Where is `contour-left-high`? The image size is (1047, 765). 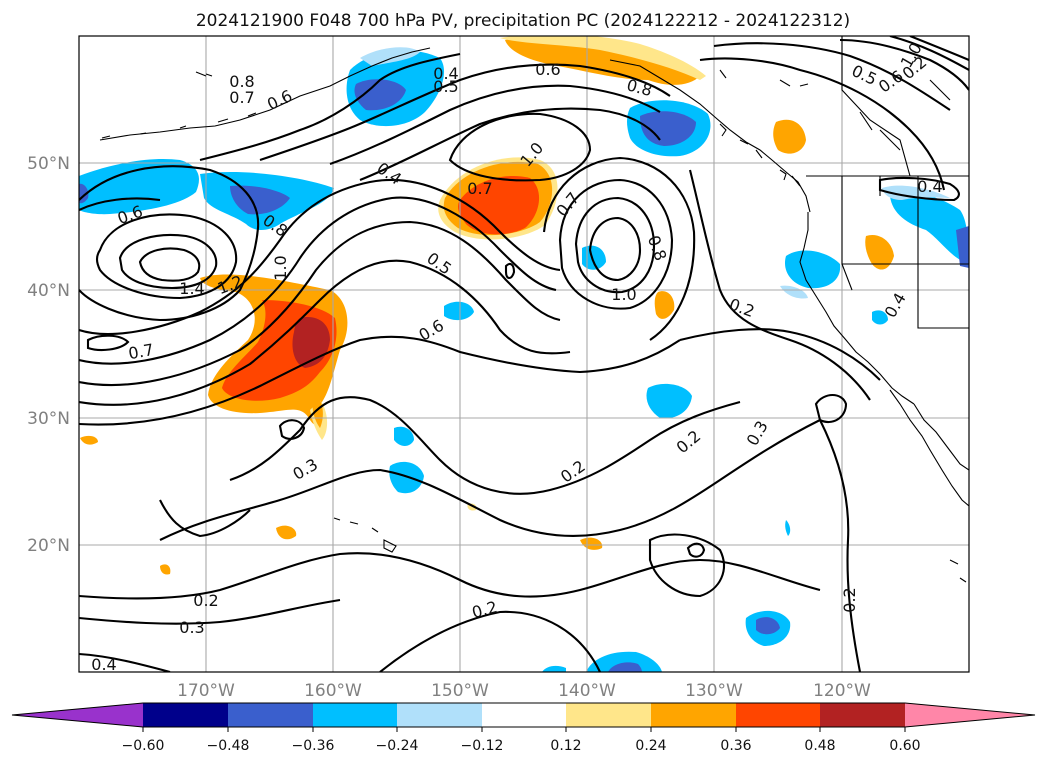
contour-left-high is located at coordinates (120, 204).